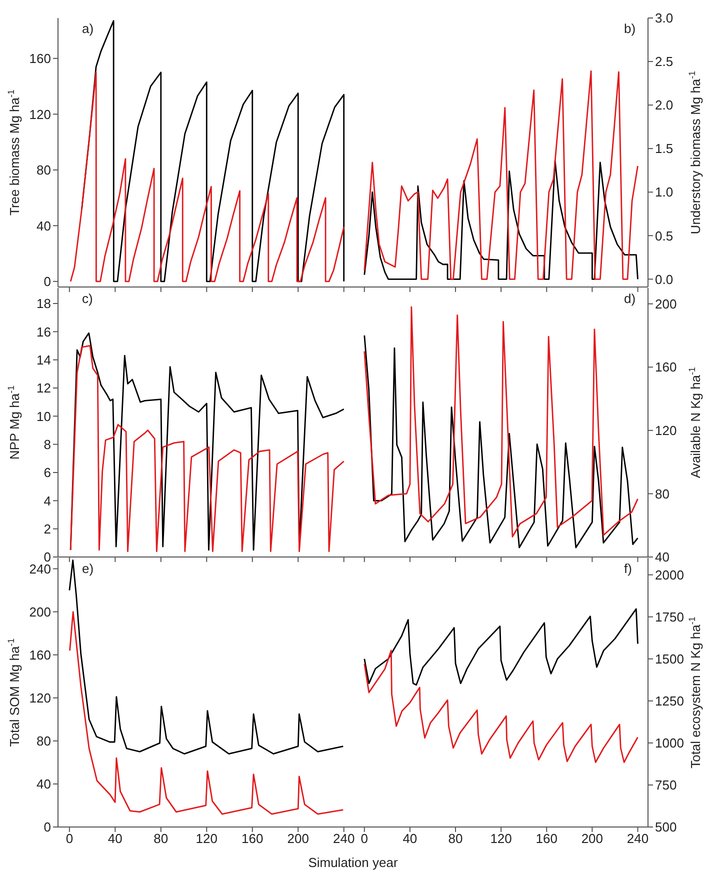 The height and width of the screenshot is (878, 717). Describe the element at coordinates (630, 28) in the screenshot. I see `annotation: b)` at that location.